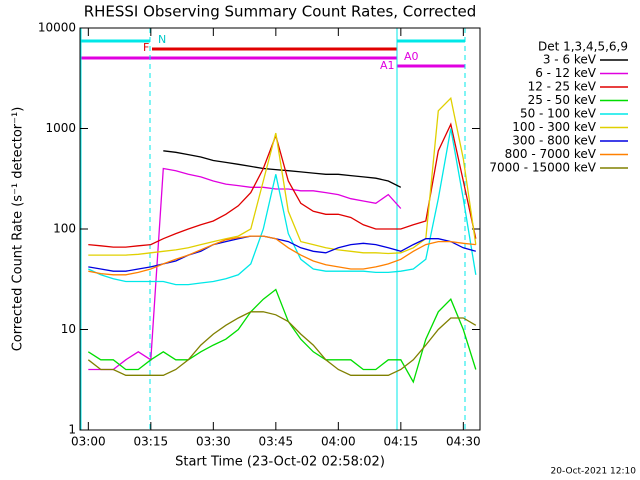 This screenshot has width=640, height=480. Describe the element at coordinates (554, 141) in the screenshot. I see `legend-label: 300 - 800 keV` at that location.